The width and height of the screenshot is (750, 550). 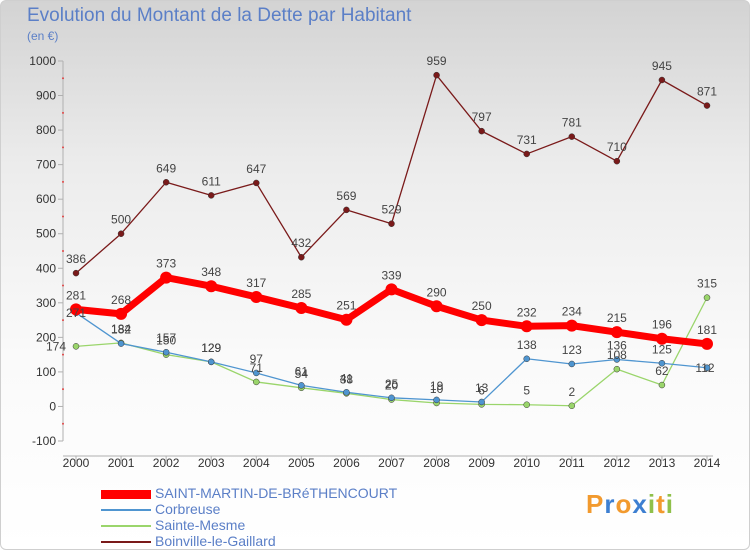 I want to click on y-tick-label: 700, so click(x=46, y=165).